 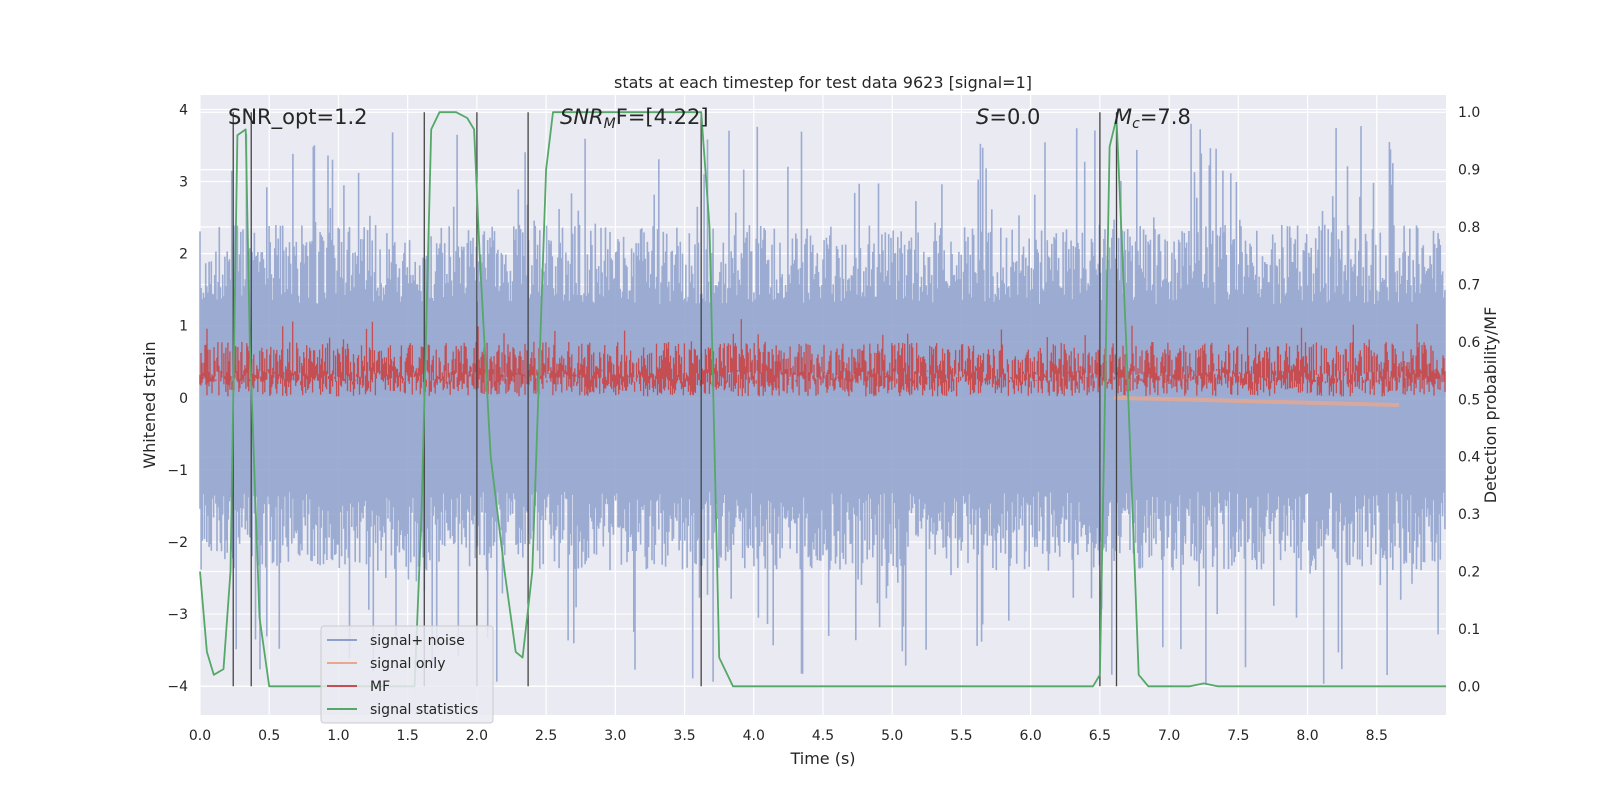 What do you see at coordinates (183, 110) in the screenshot?
I see `y-left-tick-label: 4` at bounding box center [183, 110].